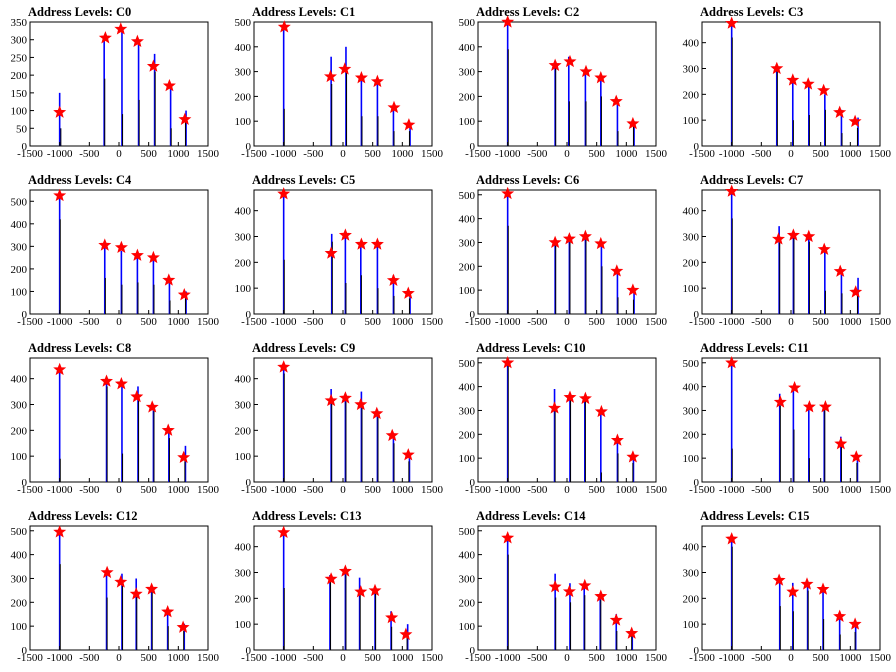  I want to click on panel-title: Address Levels: C15, so click(755, 516).